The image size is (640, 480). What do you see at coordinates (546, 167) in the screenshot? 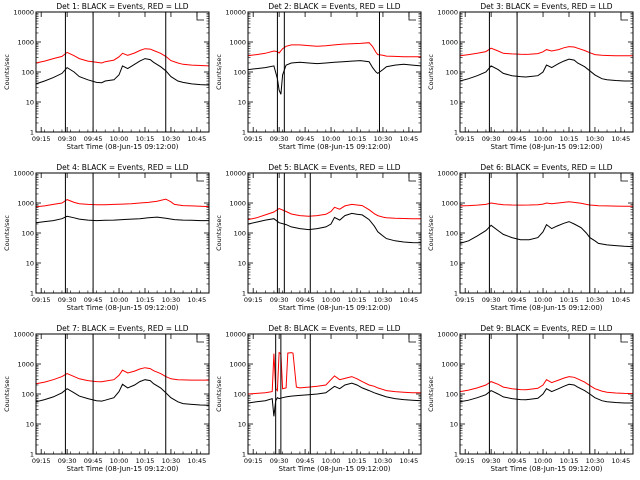
I see `chart-title: Det 6: BLACK = Events, RED = LLD` at bounding box center [546, 167].